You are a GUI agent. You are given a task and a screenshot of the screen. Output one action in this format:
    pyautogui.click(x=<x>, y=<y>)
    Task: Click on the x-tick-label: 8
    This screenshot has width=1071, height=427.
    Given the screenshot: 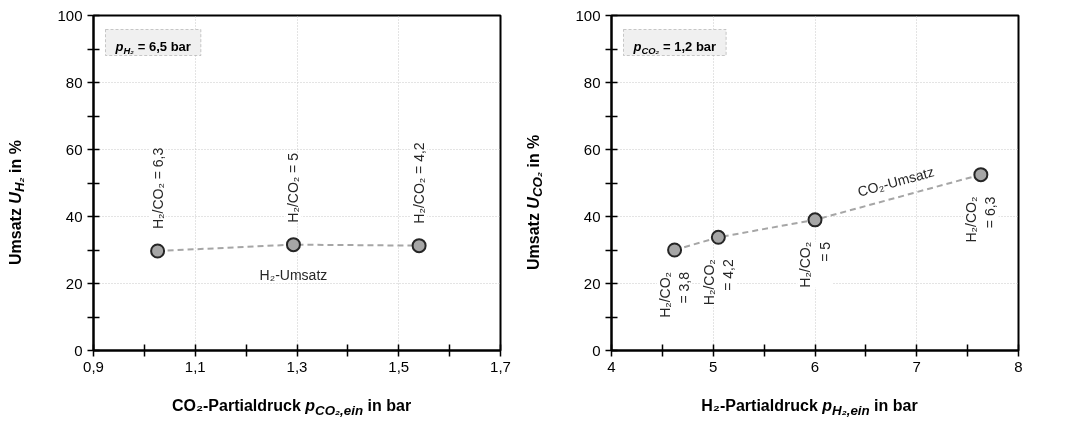 What is the action you would take?
    pyautogui.click(x=1018, y=366)
    